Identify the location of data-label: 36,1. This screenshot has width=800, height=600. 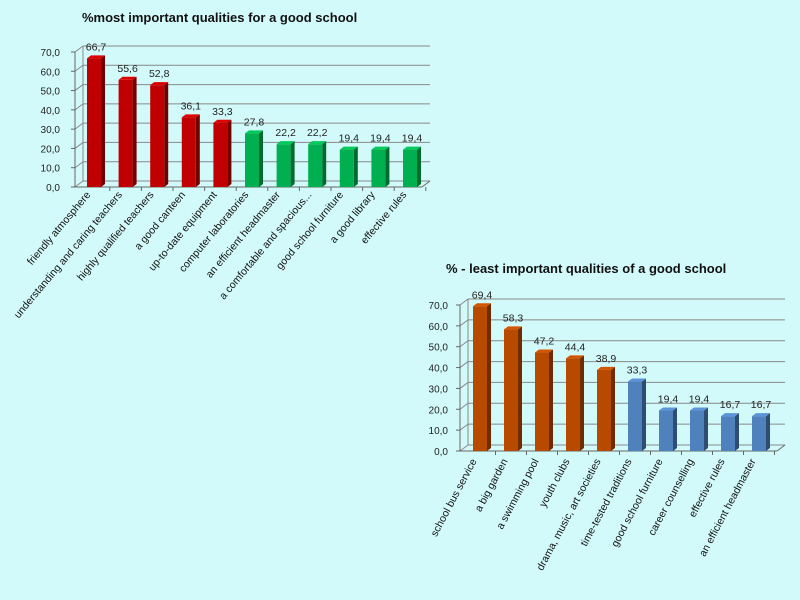
(191, 106).